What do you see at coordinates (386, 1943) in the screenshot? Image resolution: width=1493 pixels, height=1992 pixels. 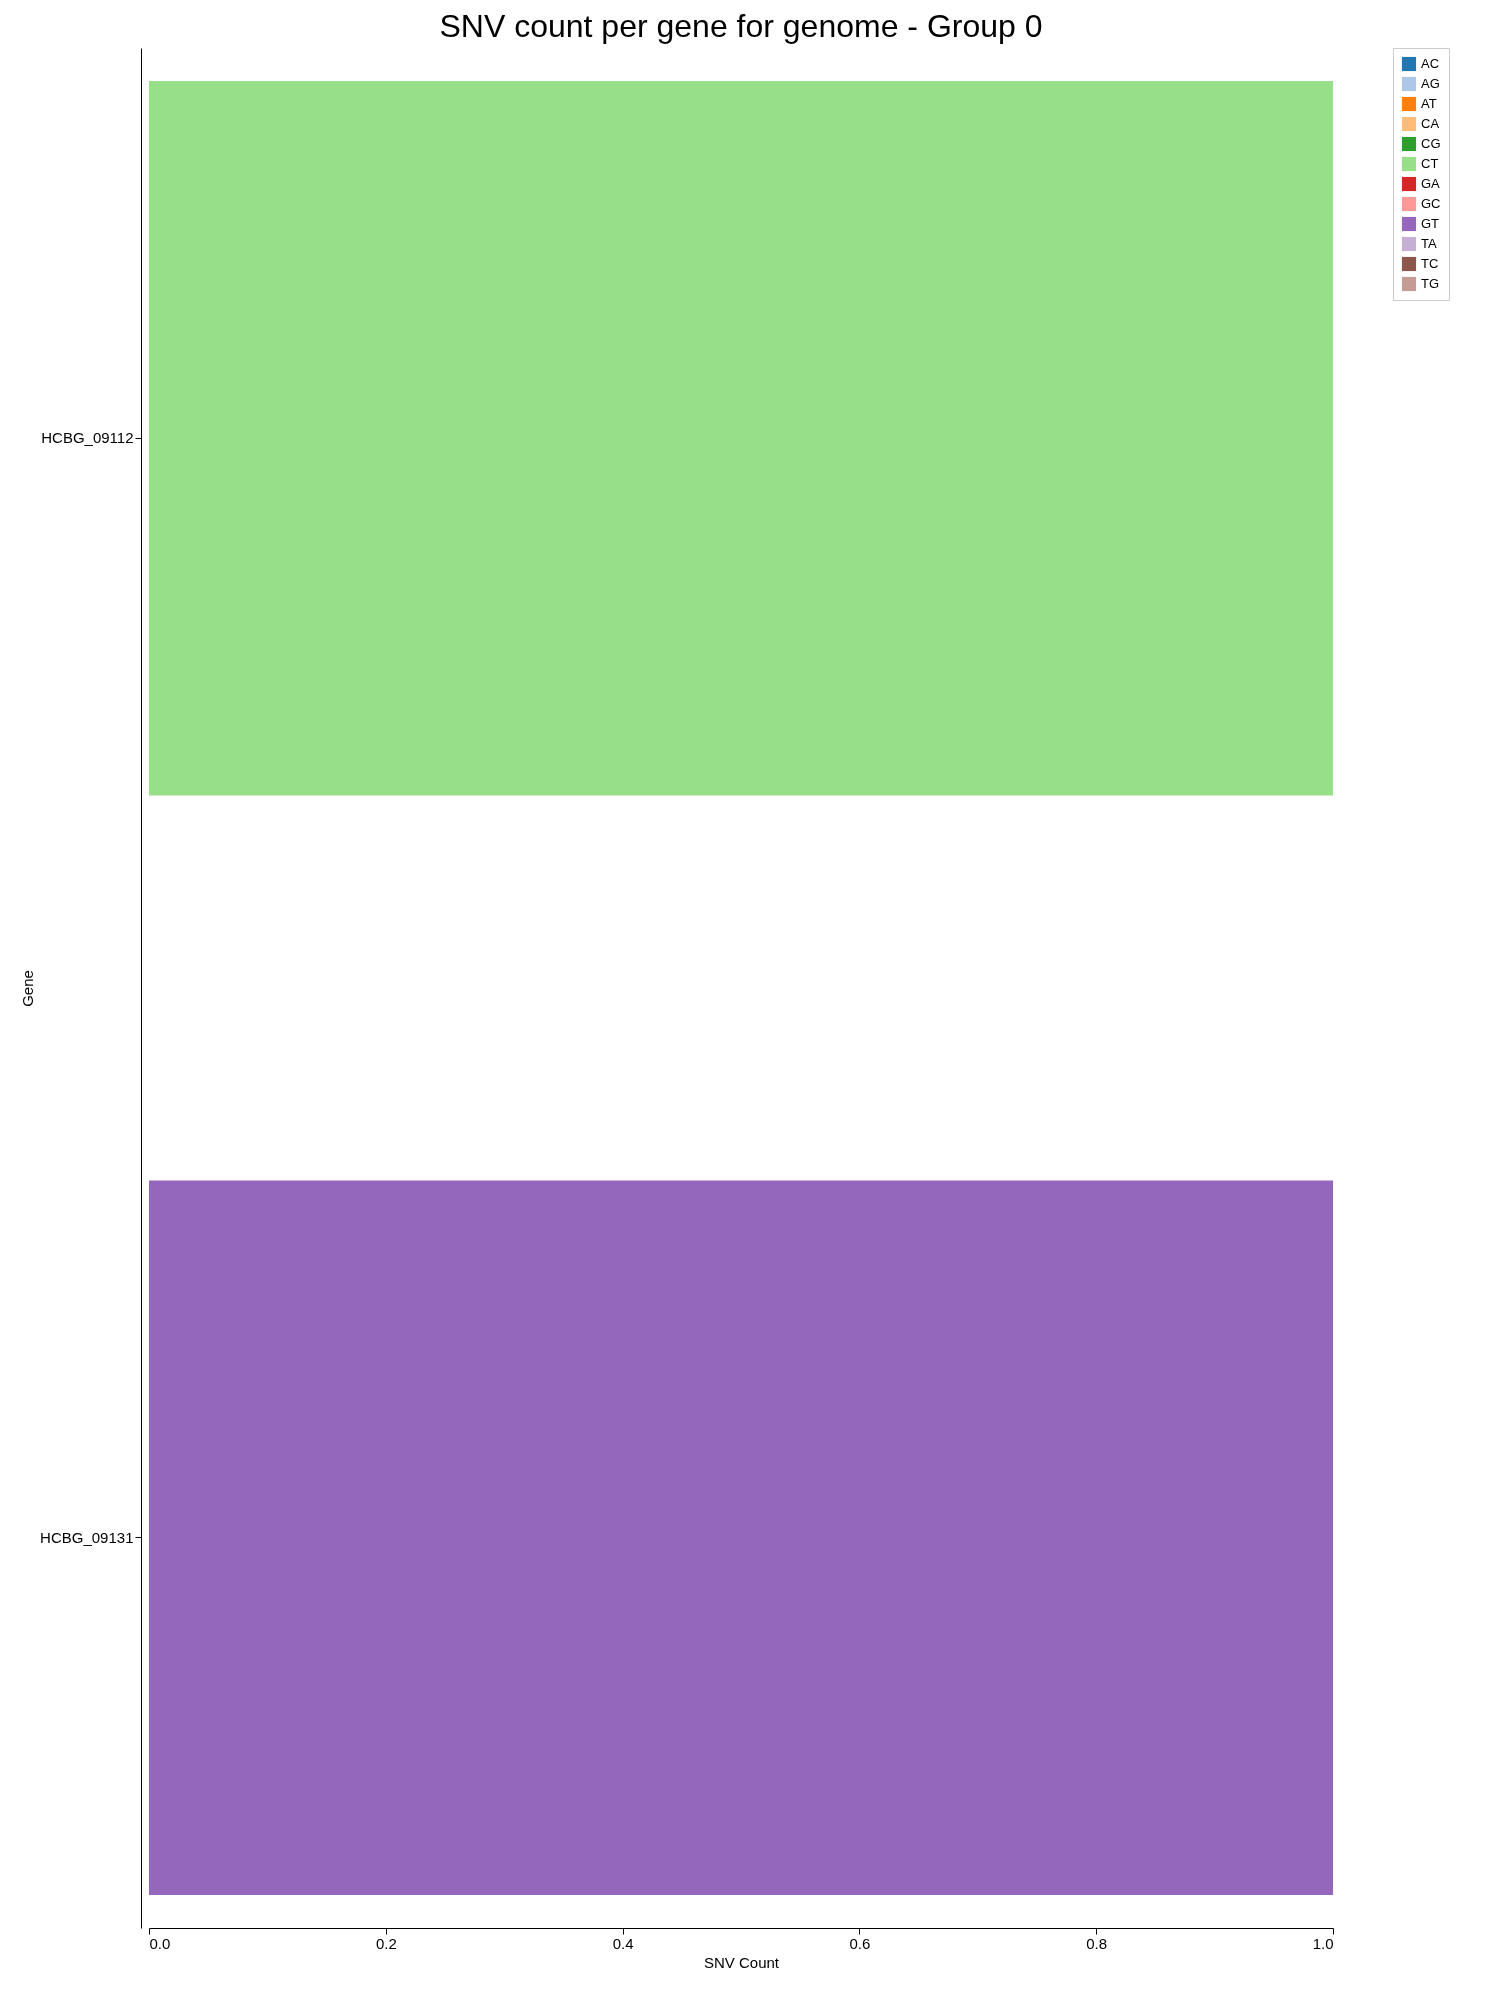 I see `x-tick-label: 0.2` at bounding box center [386, 1943].